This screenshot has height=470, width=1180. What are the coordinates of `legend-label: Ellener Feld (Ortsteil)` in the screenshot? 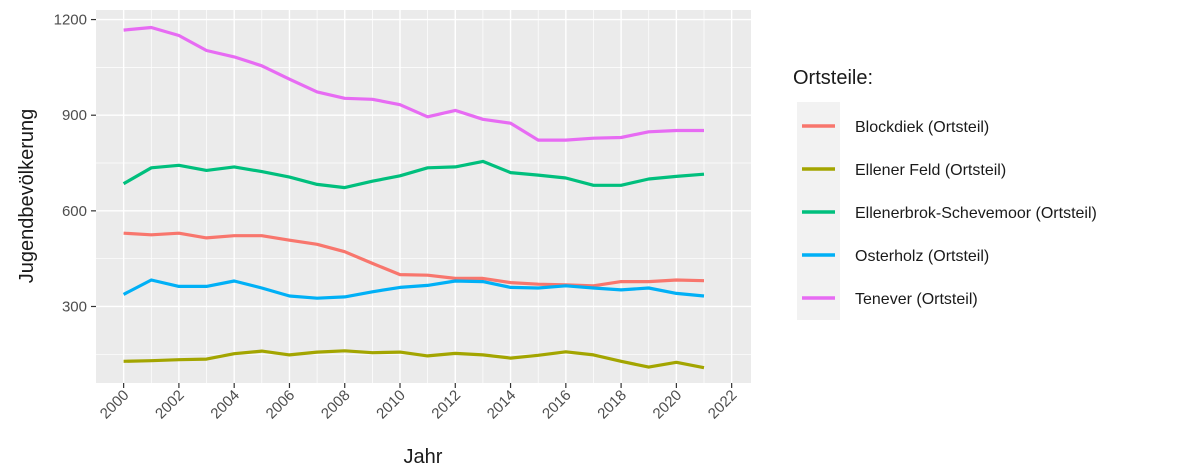 It's located at (930, 170).